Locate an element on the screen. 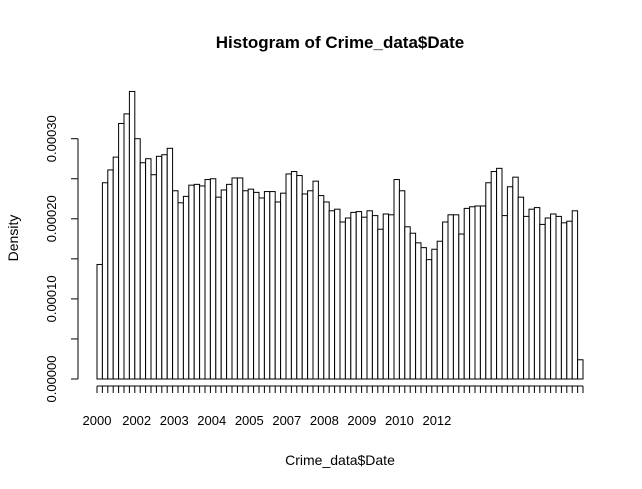 The image size is (642, 489). x-tick-label: 2007 is located at coordinates (286, 420).